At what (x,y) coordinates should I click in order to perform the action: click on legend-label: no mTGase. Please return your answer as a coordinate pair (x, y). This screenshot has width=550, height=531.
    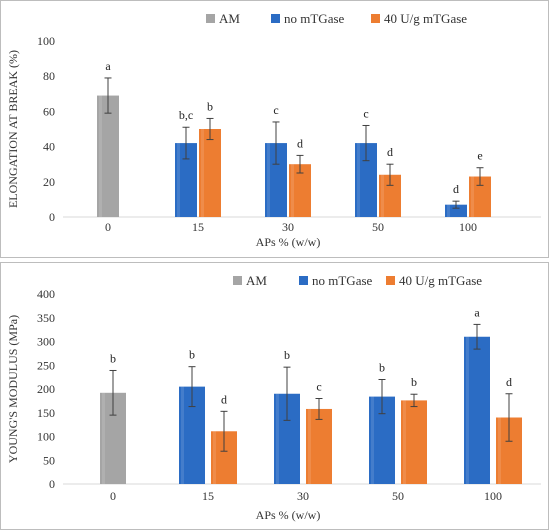
    Looking at the image, I should click on (342, 280).